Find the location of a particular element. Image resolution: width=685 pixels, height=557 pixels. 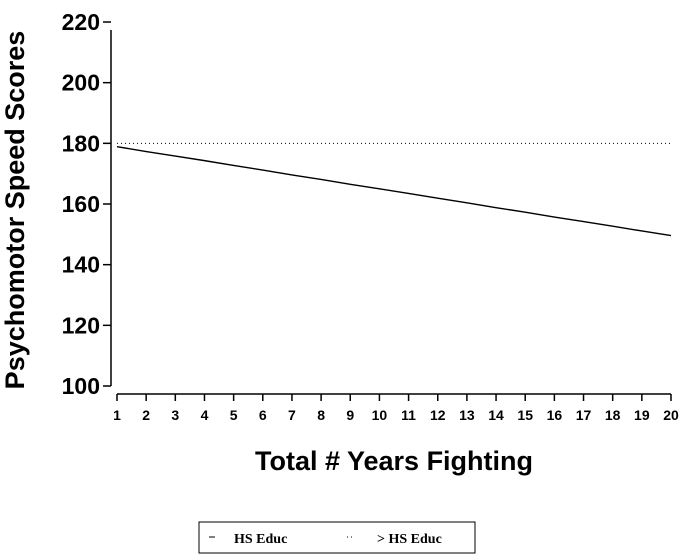

x-tick-label: 11 is located at coordinates (408, 415).